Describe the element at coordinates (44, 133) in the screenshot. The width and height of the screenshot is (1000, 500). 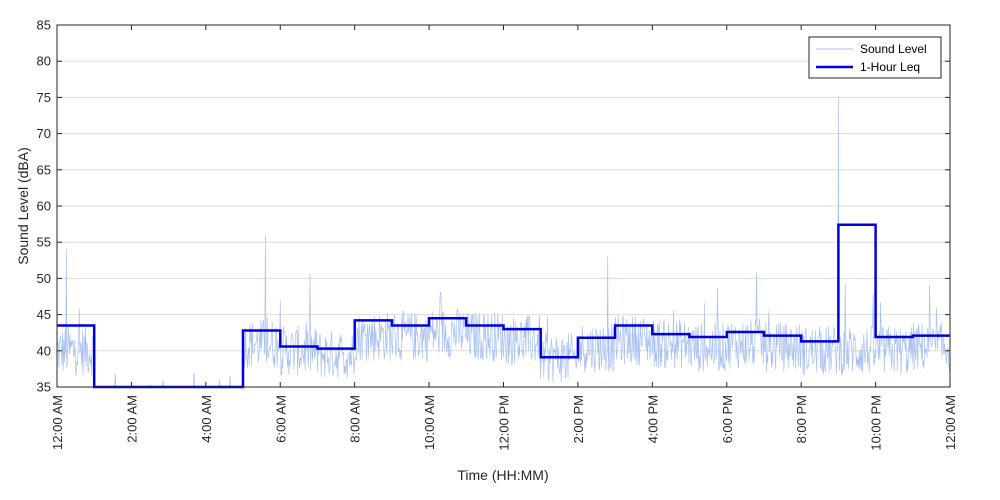
I see `y-tick-label: 70` at that location.